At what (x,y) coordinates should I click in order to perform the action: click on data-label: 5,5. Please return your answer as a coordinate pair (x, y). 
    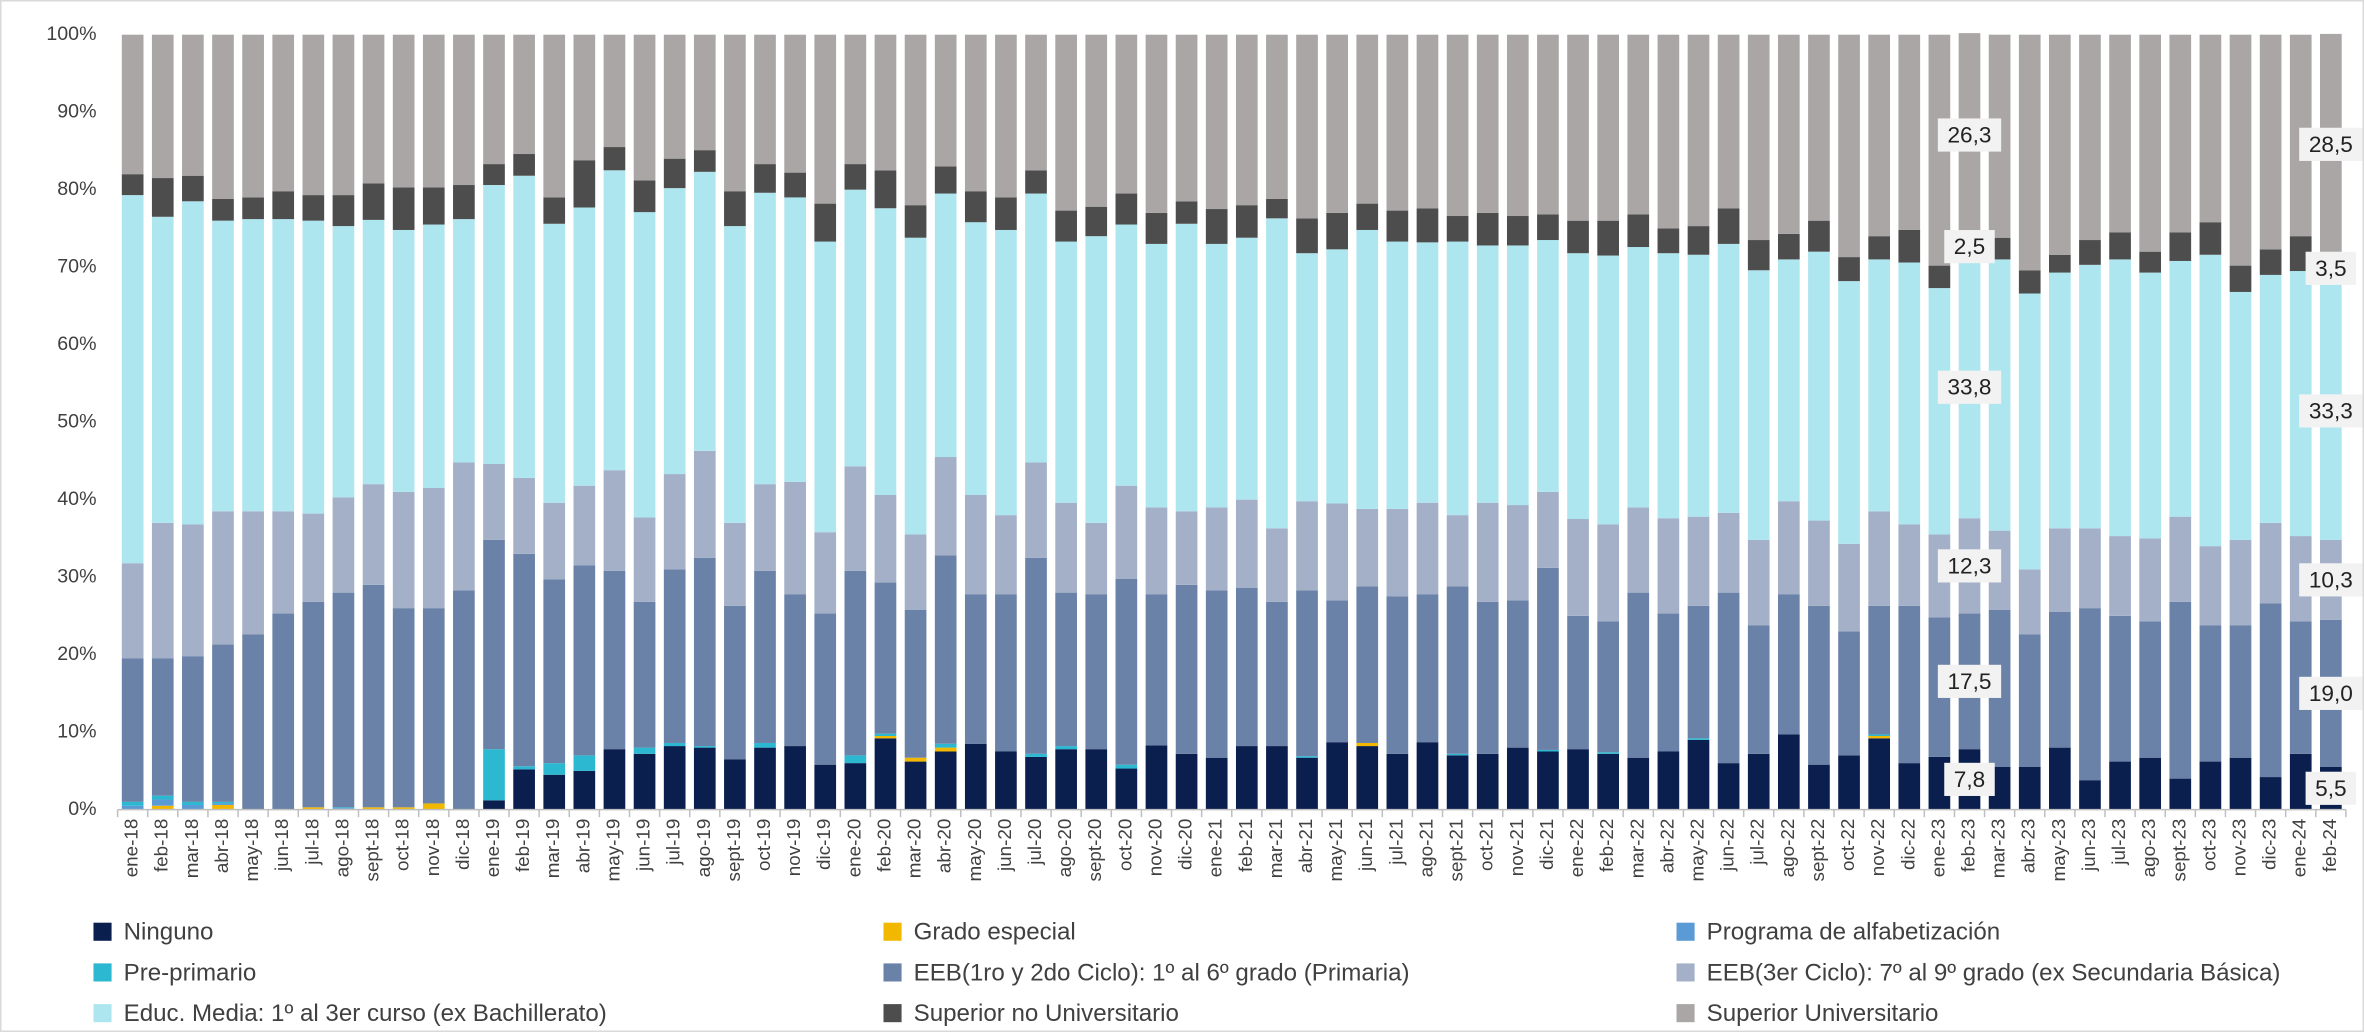
    Looking at the image, I should click on (2330, 788).